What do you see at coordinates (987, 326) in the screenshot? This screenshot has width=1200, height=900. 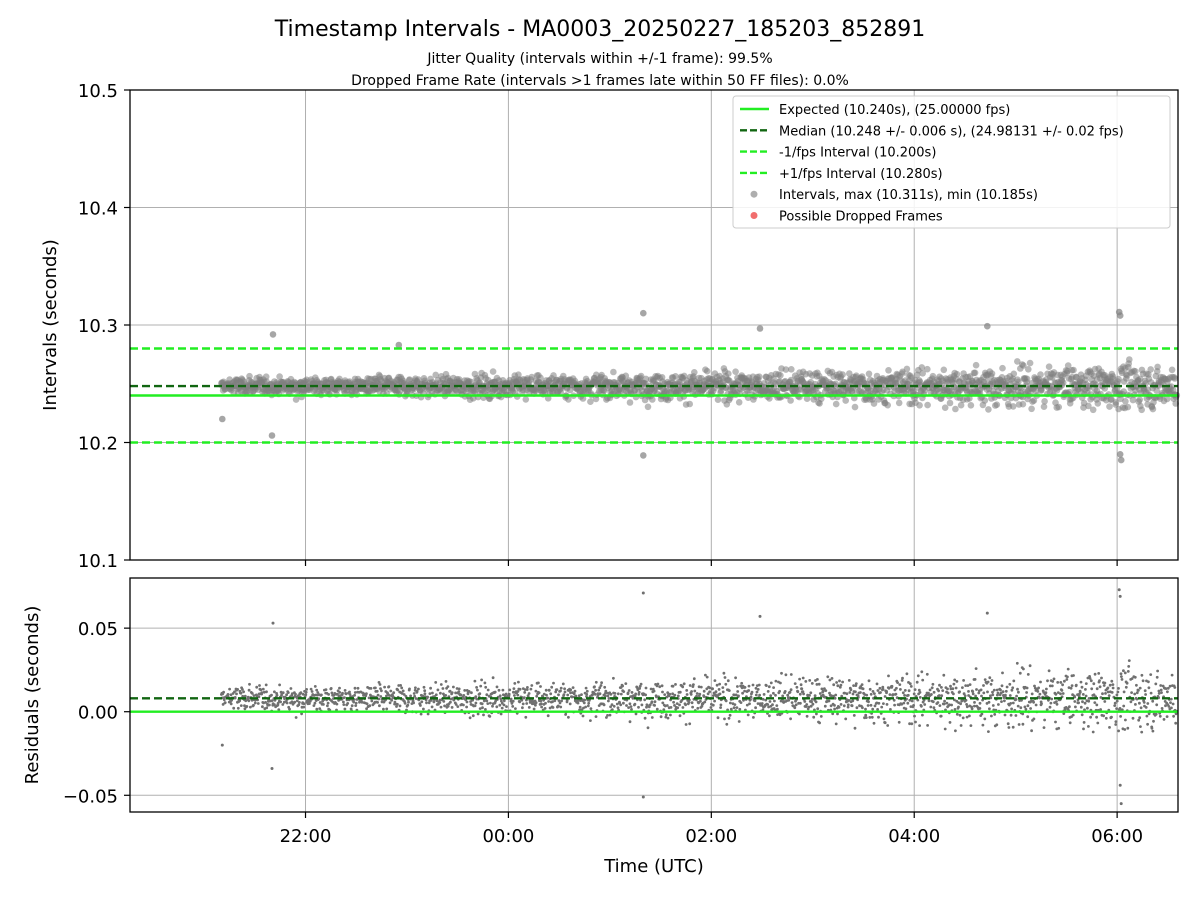 I see `interval-outlier-point` at bounding box center [987, 326].